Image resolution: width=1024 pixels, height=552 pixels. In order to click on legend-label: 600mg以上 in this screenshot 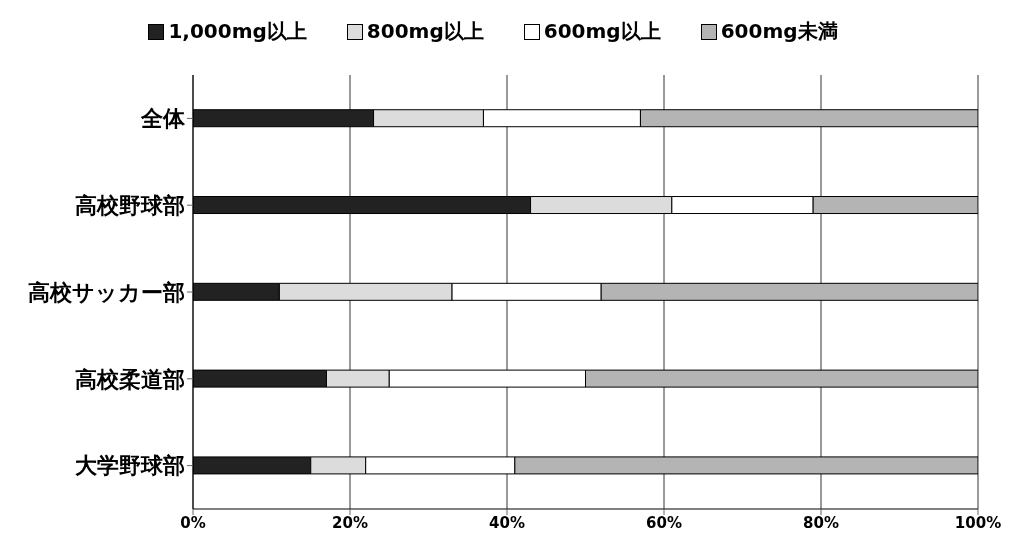, I will do `click(601, 31)`.